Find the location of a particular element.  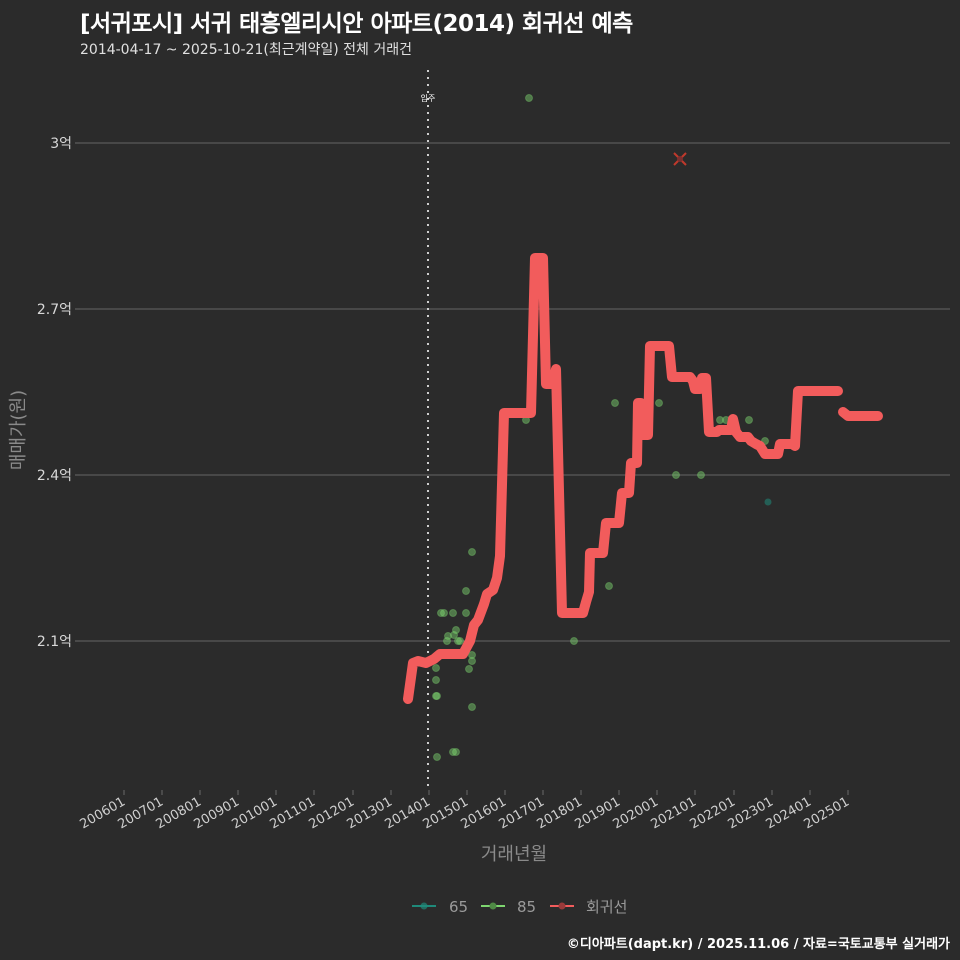

y-axis-title: 매매가(원) is located at coordinates (18, 430).